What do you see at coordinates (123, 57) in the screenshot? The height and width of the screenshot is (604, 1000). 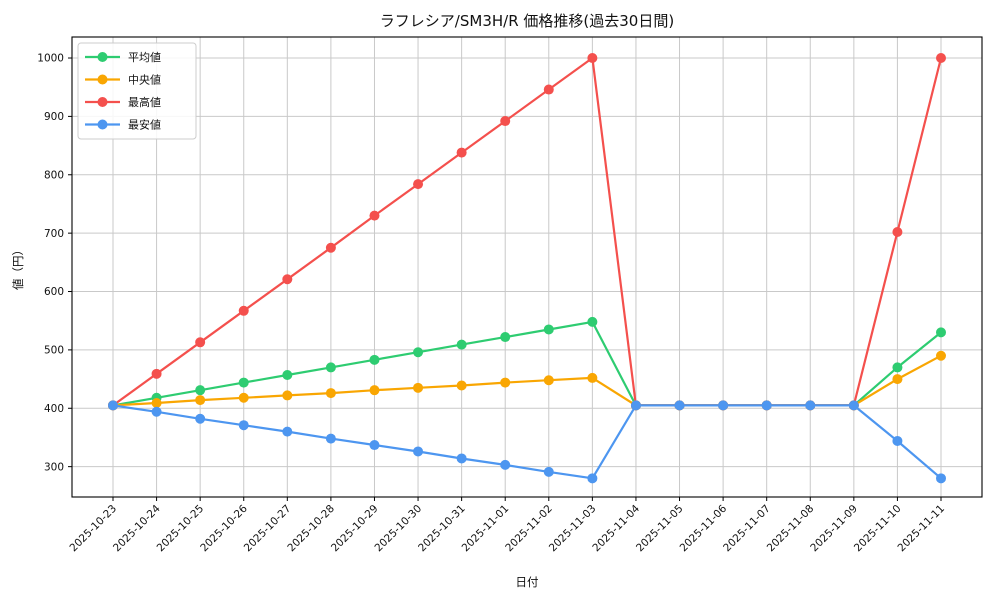 I see `legend-item-average: 平均値` at bounding box center [123, 57].